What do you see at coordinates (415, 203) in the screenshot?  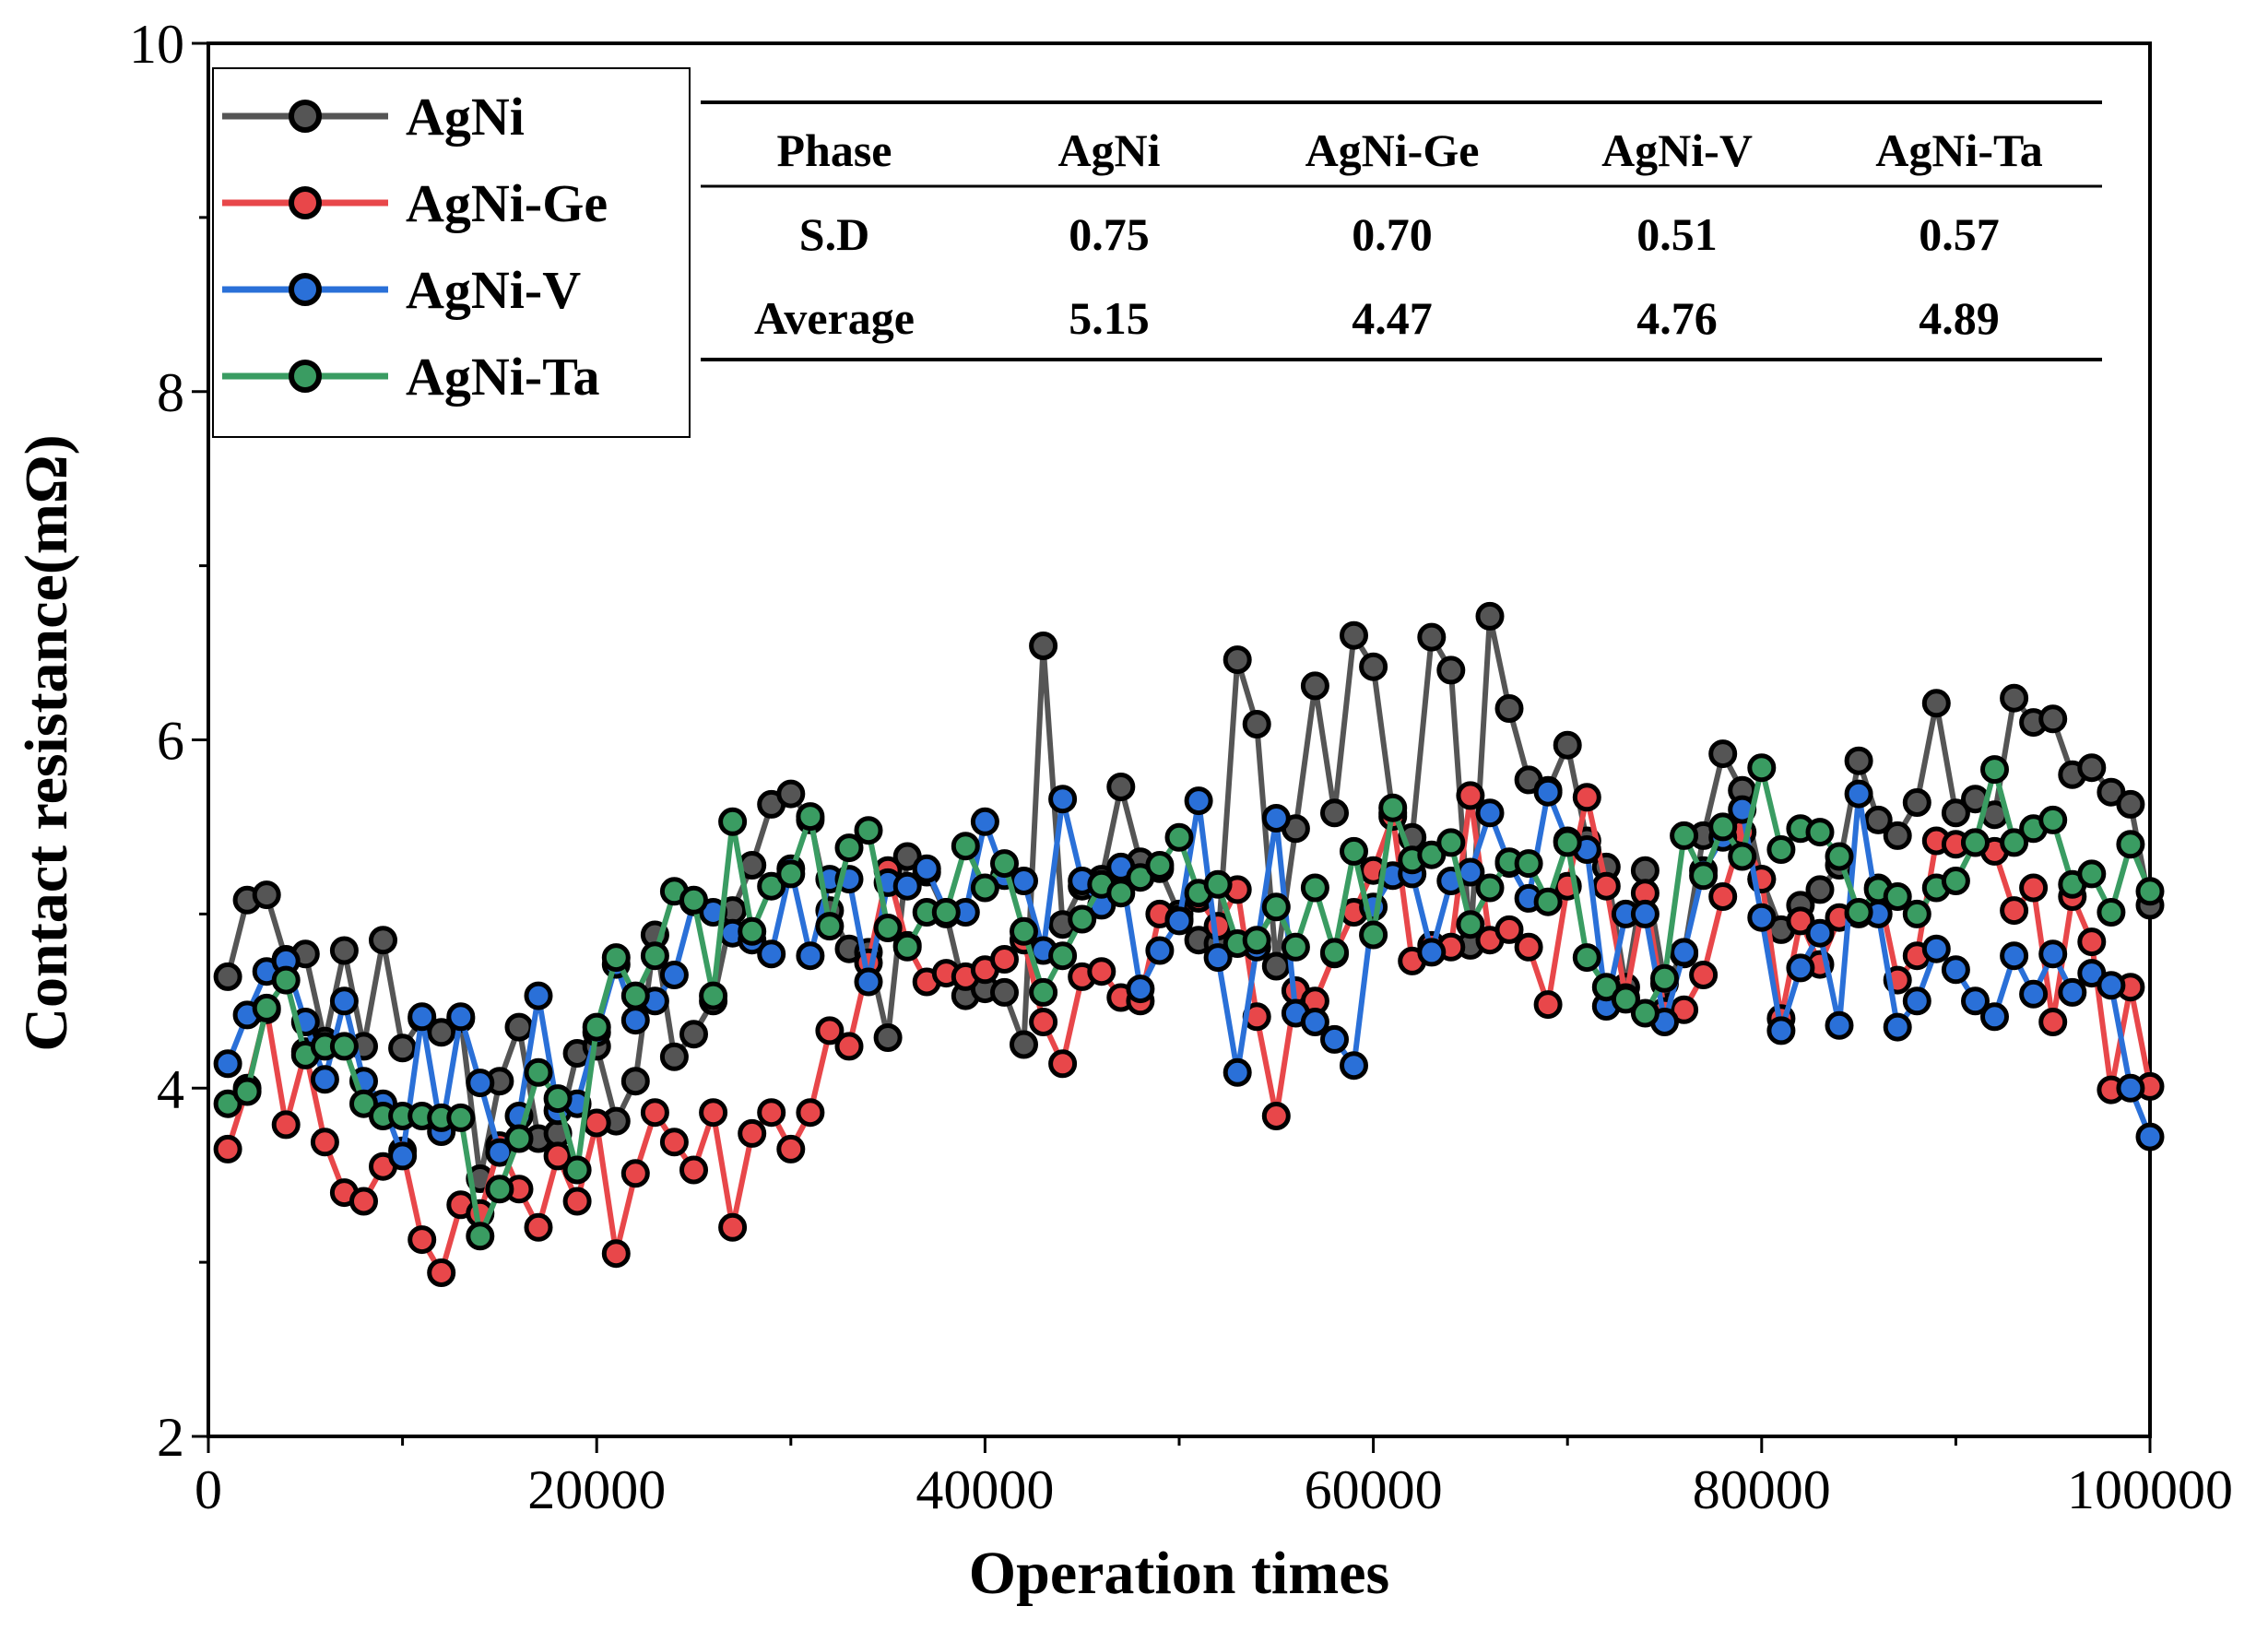 I see `legend-item-agni-ge: AgNi-Ge` at bounding box center [415, 203].